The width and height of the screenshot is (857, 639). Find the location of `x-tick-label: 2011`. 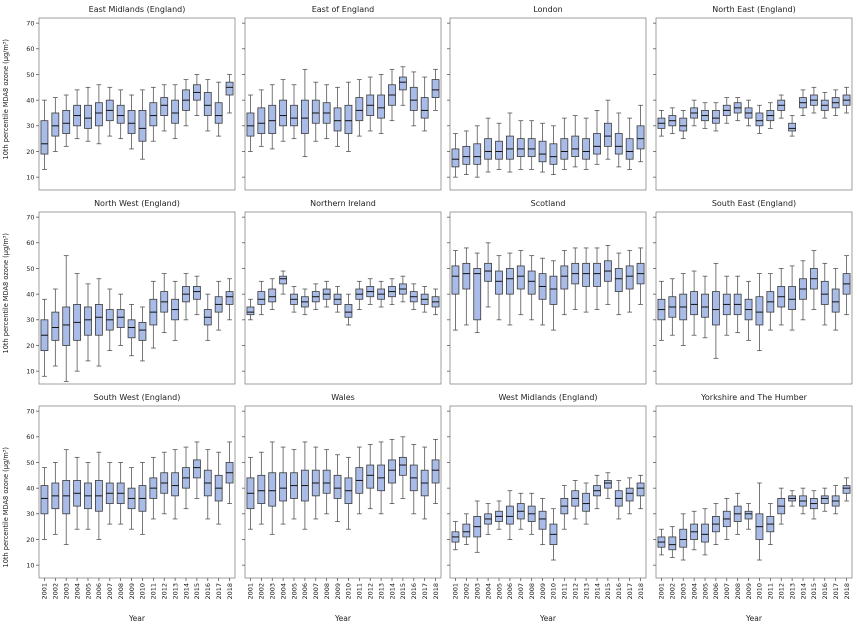

x-tick-label: 2011 is located at coordinates (565, 591).